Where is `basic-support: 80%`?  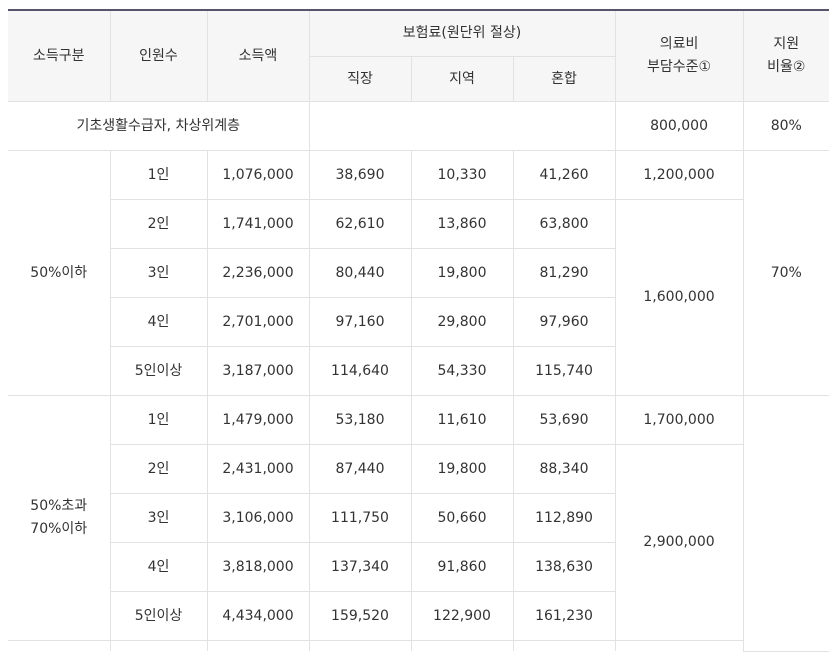
basic-support: 80% is located at coordinates (786, 126).